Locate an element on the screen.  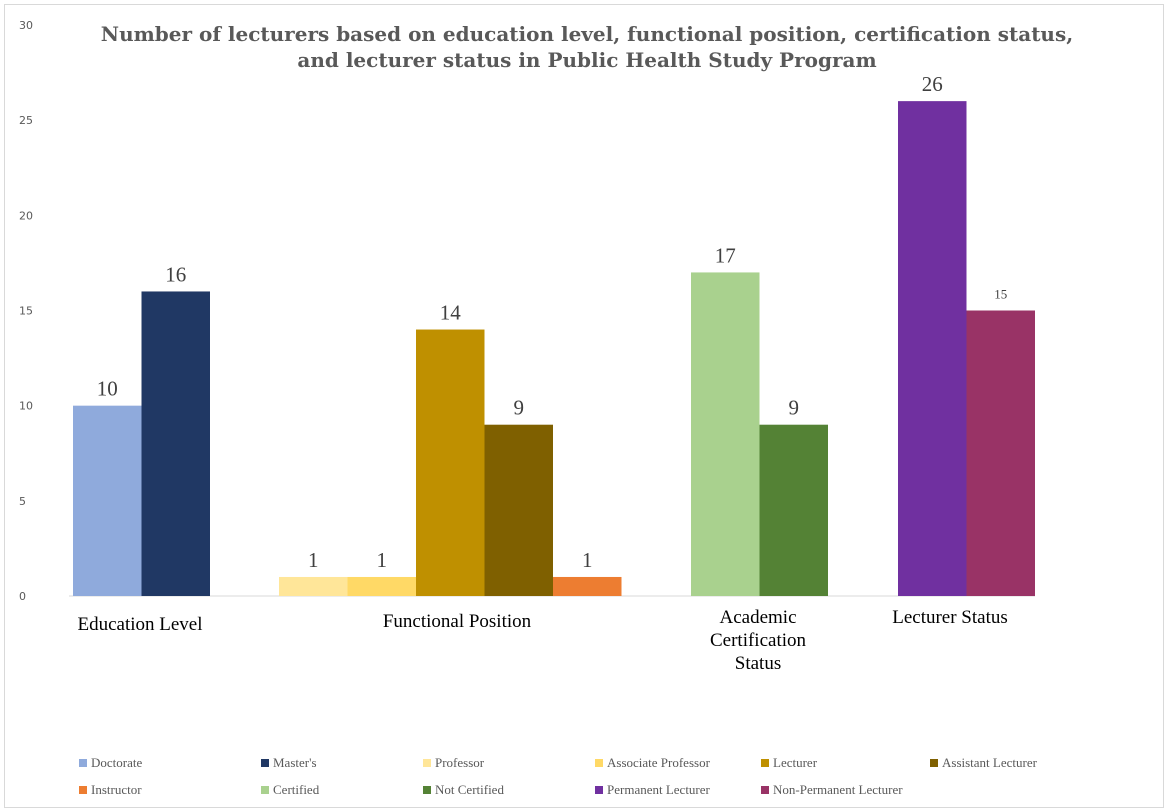
y-tick-label: 0 is located at coordinates (22, 596).